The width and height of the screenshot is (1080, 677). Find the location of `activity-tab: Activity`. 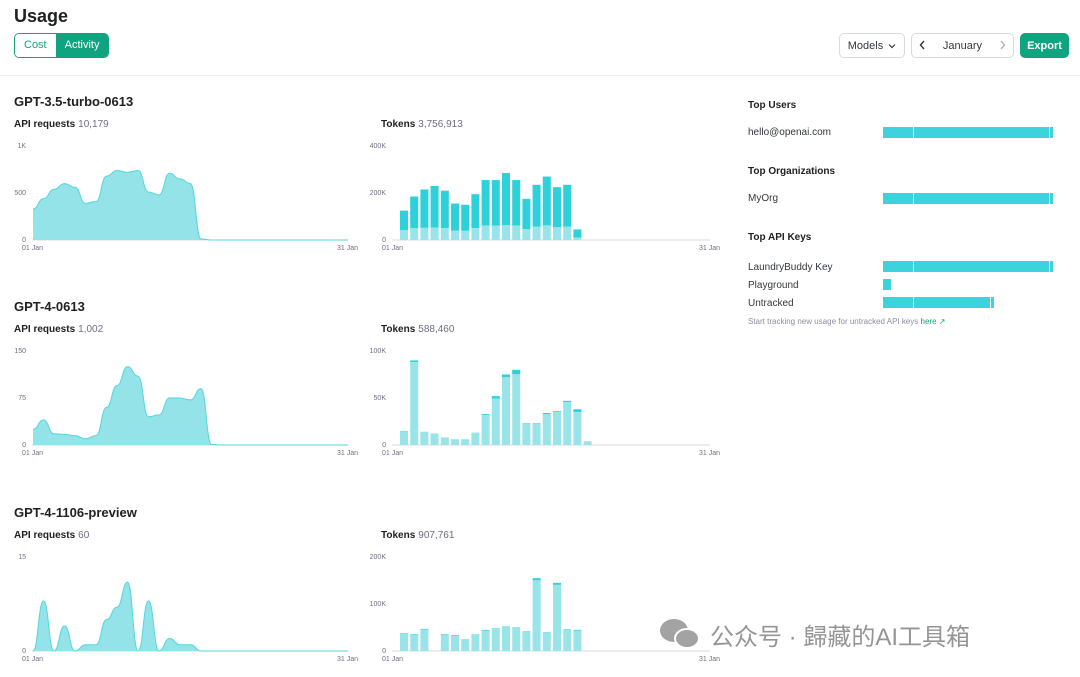

activity-tab: Activity is located at coordinates (82, 45).